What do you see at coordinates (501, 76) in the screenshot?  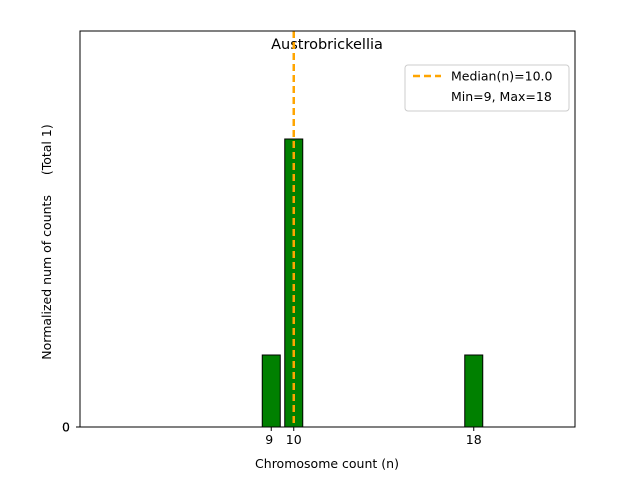 I see `legend-median-label: Median(n)=10.0` at bounding box center [501, 76].